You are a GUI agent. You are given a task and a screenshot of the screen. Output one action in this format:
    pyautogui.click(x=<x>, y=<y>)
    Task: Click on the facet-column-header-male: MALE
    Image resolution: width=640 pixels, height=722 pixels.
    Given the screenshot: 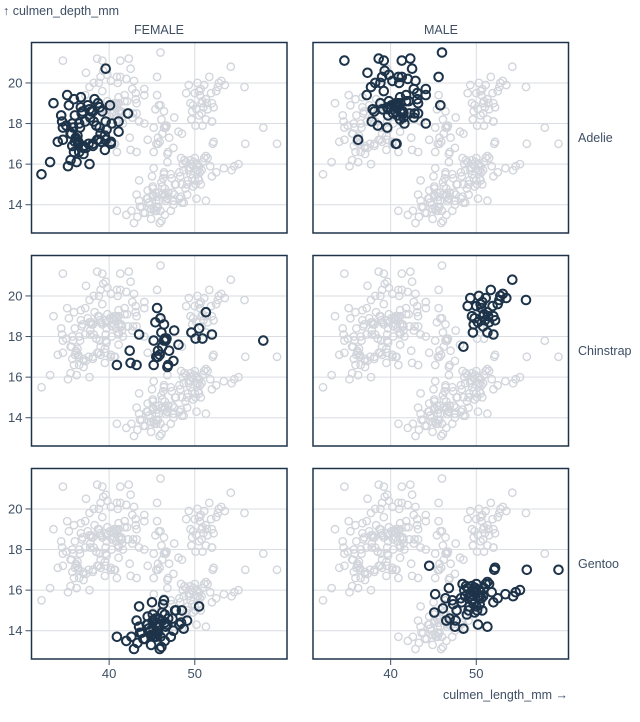 What is the action you would take?
    pyautogui.click(x=441, y=30)
    